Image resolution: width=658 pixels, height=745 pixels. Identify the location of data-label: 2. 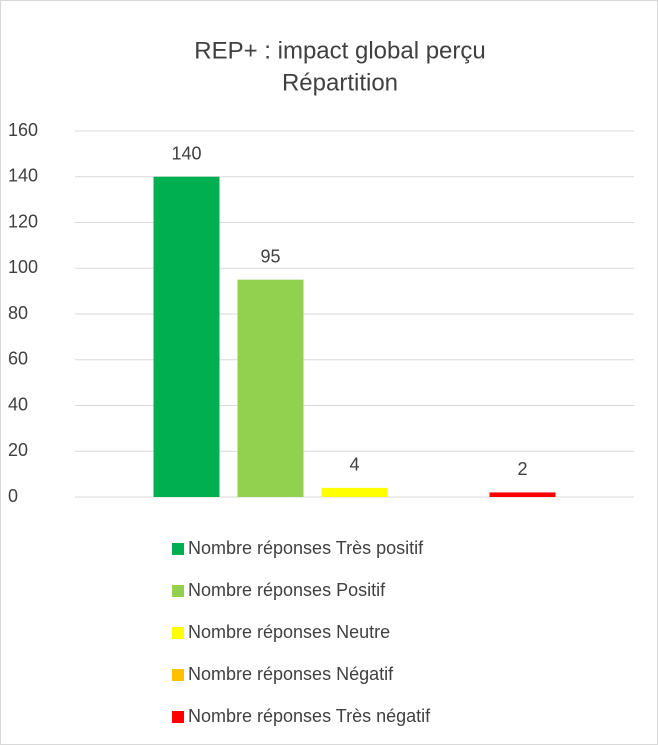
(522, 469).